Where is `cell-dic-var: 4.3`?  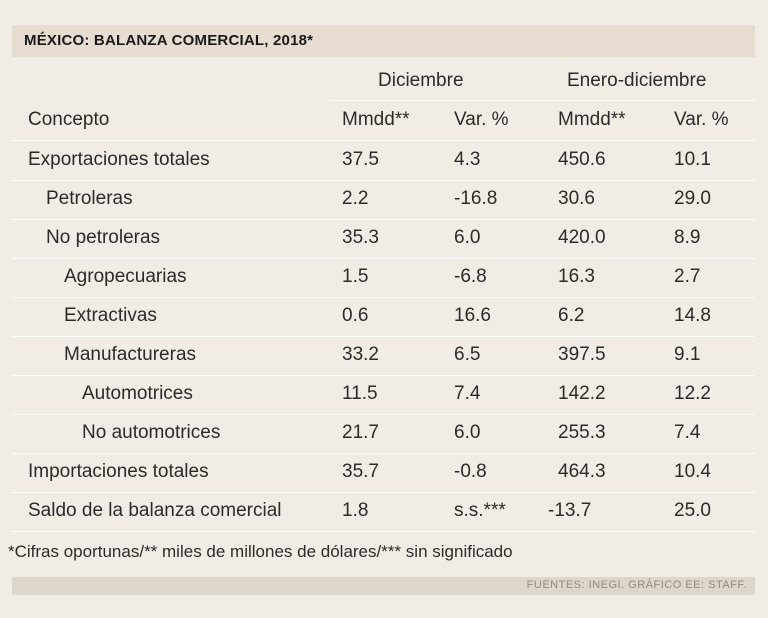 cell-dic-var: 4.3 is located at coordinates (467, 159).